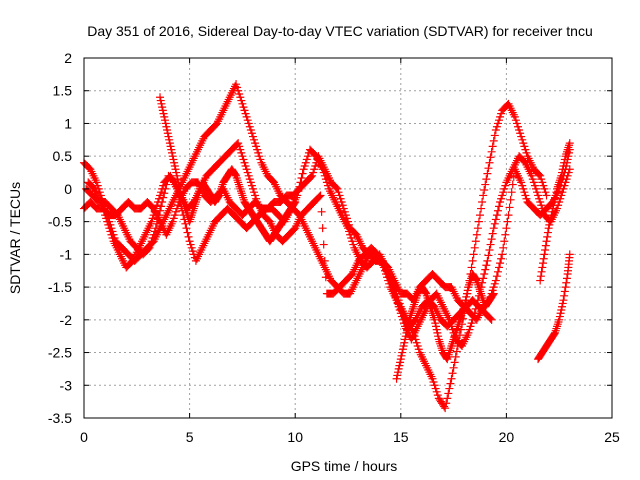  Describe the element at coordinates (60, 418) in the screenshot. I see `y-tick-label: -3.5` at that location.